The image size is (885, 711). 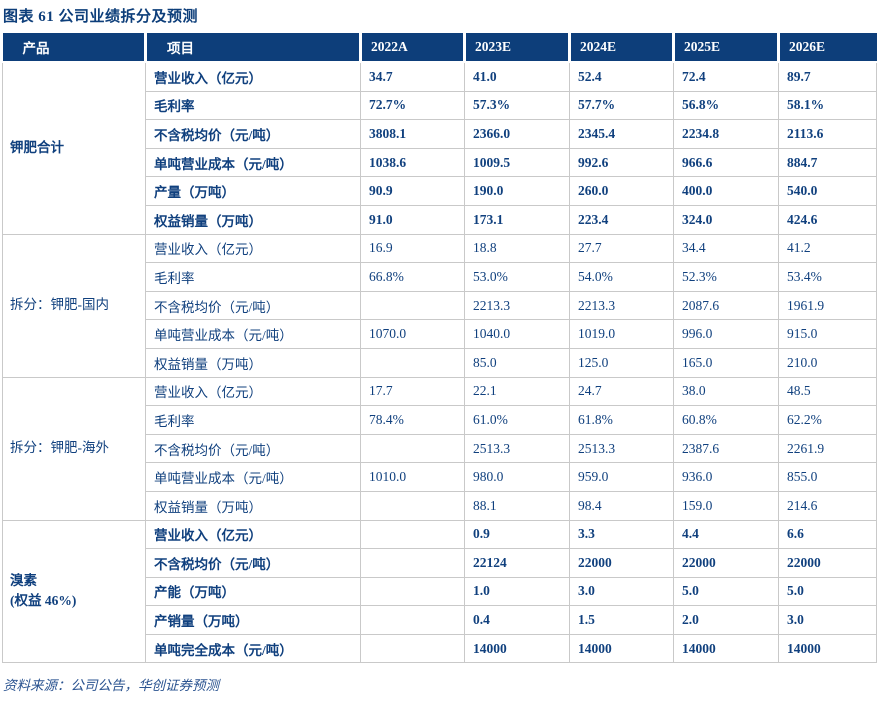 I want to click on value-cell: 60.8%, so click(x=726, y=420).